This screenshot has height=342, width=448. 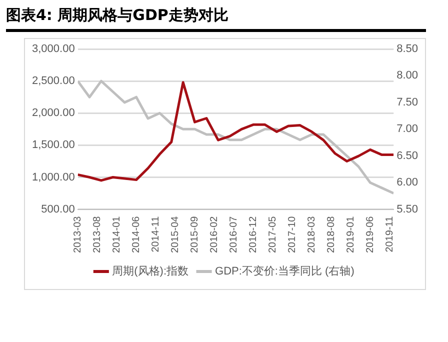 I want to click on legend-label: 周期(风格):指数, so click(x=150, y=272).